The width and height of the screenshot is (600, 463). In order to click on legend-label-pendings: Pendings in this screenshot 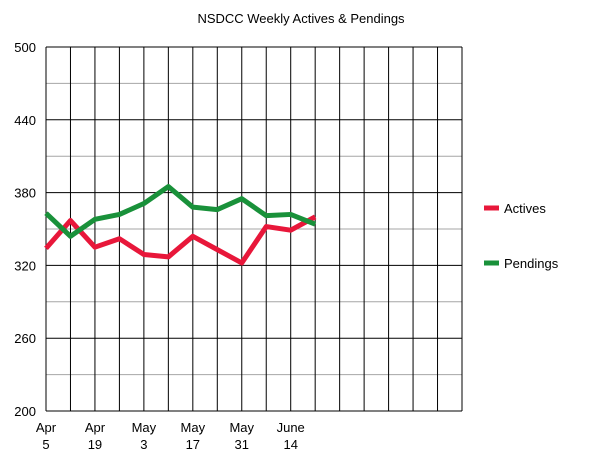, I will do `click(531, 263)`.